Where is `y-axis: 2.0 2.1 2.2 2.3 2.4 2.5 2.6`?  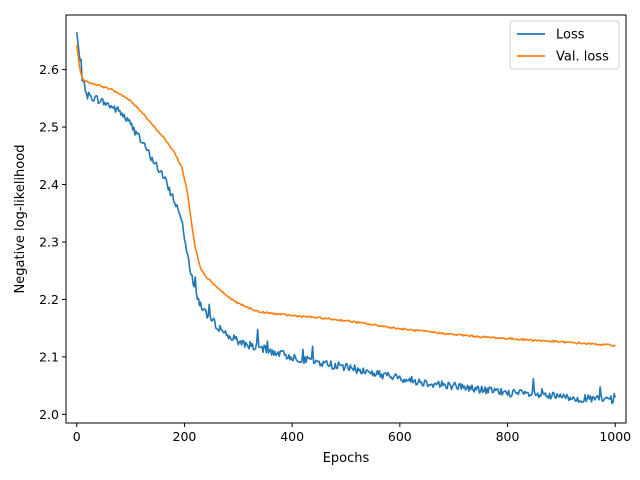 y-axis: 2.0 2.1 2.2 2.3 2.4 2.5 2.6 is located at coordinates (52, 242).